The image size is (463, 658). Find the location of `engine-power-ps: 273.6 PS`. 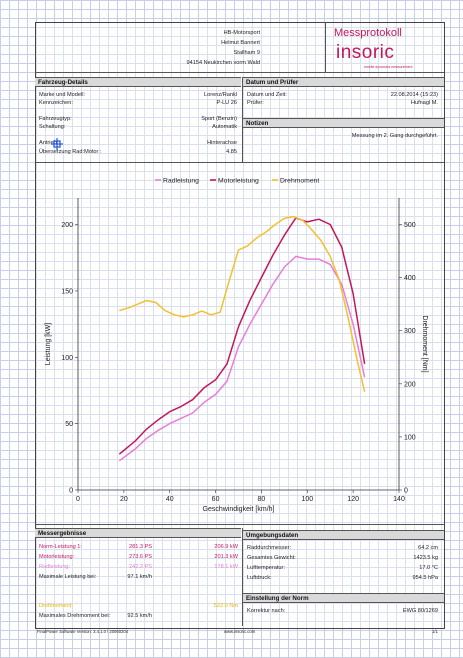

engine-power-ps: 273.6 PS is located at coordinates (140, 557).